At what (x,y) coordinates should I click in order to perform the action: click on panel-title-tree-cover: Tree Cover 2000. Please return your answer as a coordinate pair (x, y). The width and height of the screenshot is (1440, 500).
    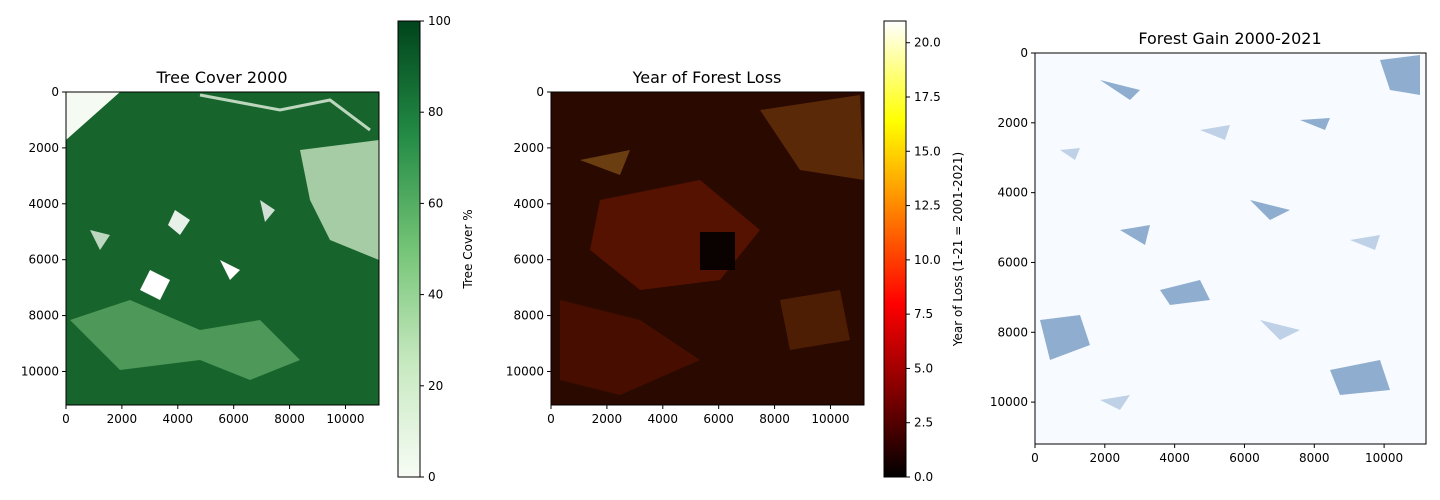
    Looking at the image, I should click on (221, 77).